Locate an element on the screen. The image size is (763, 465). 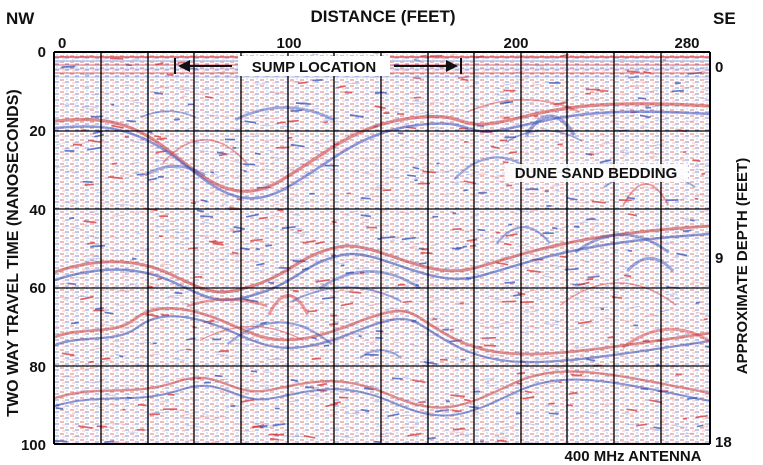
top-axis-title: DISTANCE (FEET) is located at coordinates (382, 16).